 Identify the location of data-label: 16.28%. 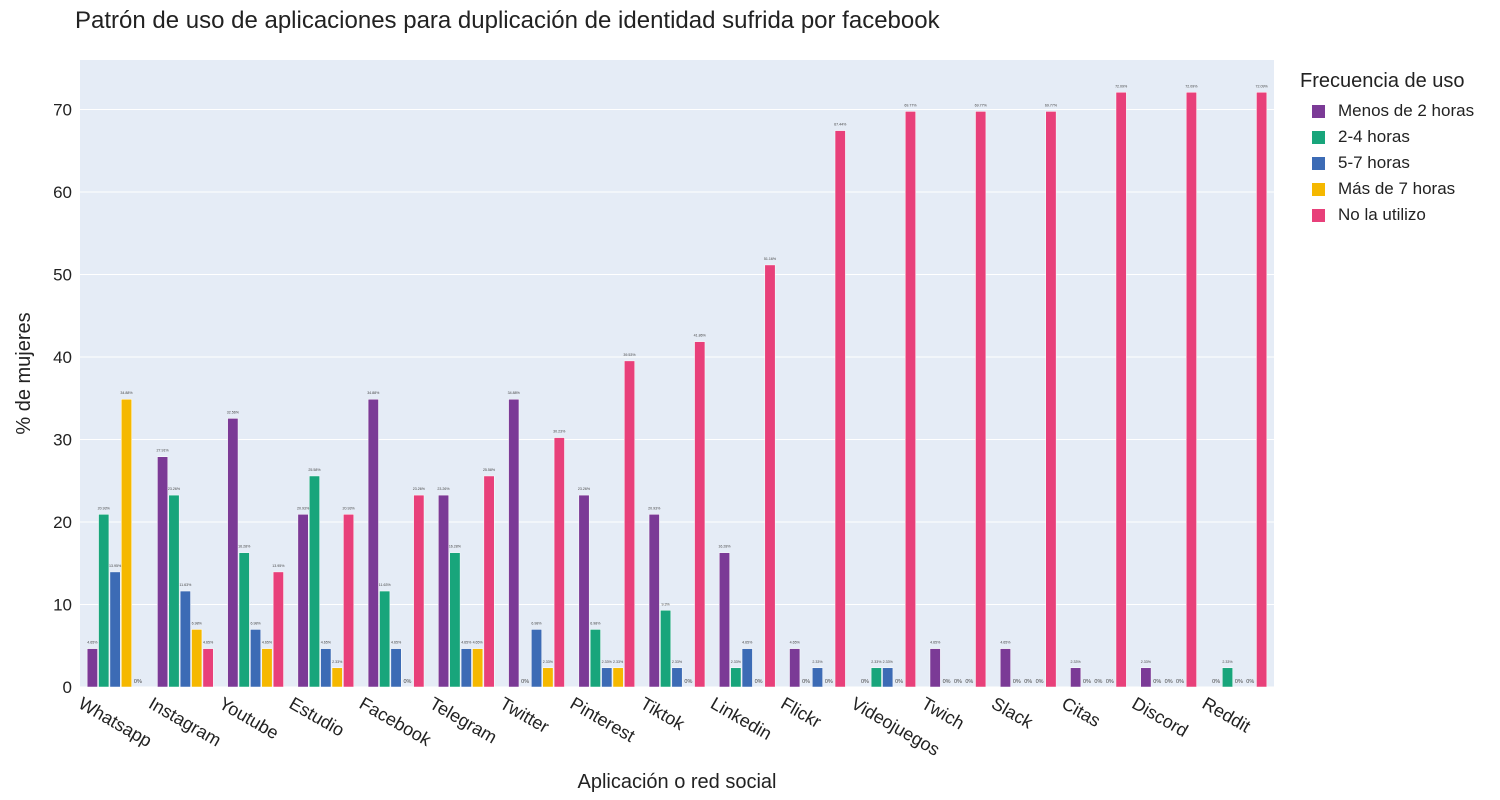
(724, 547).